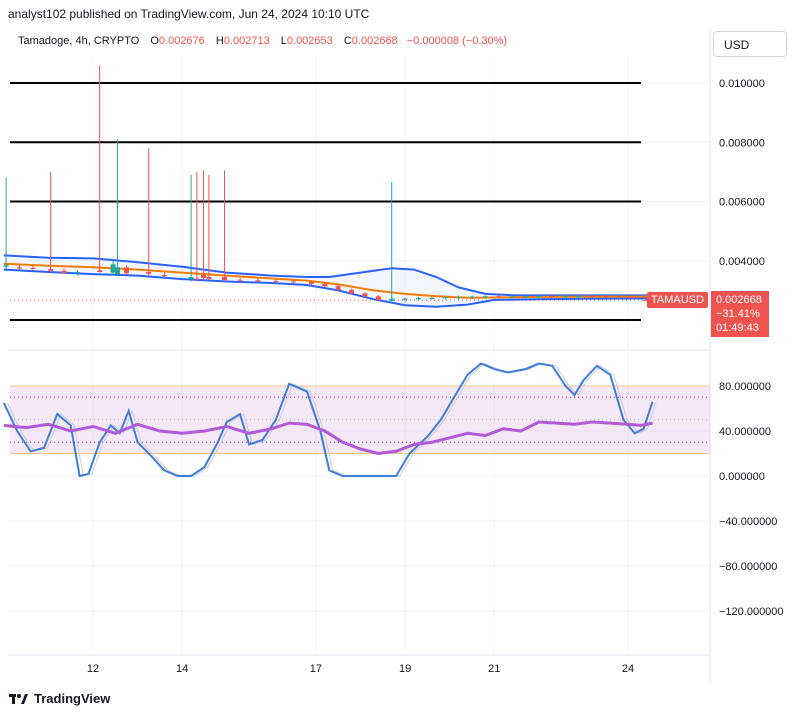 Image resolution: width=802 pixels, height=718 pixels. I want to click on time-tick-label: 21, so click(494, 669).